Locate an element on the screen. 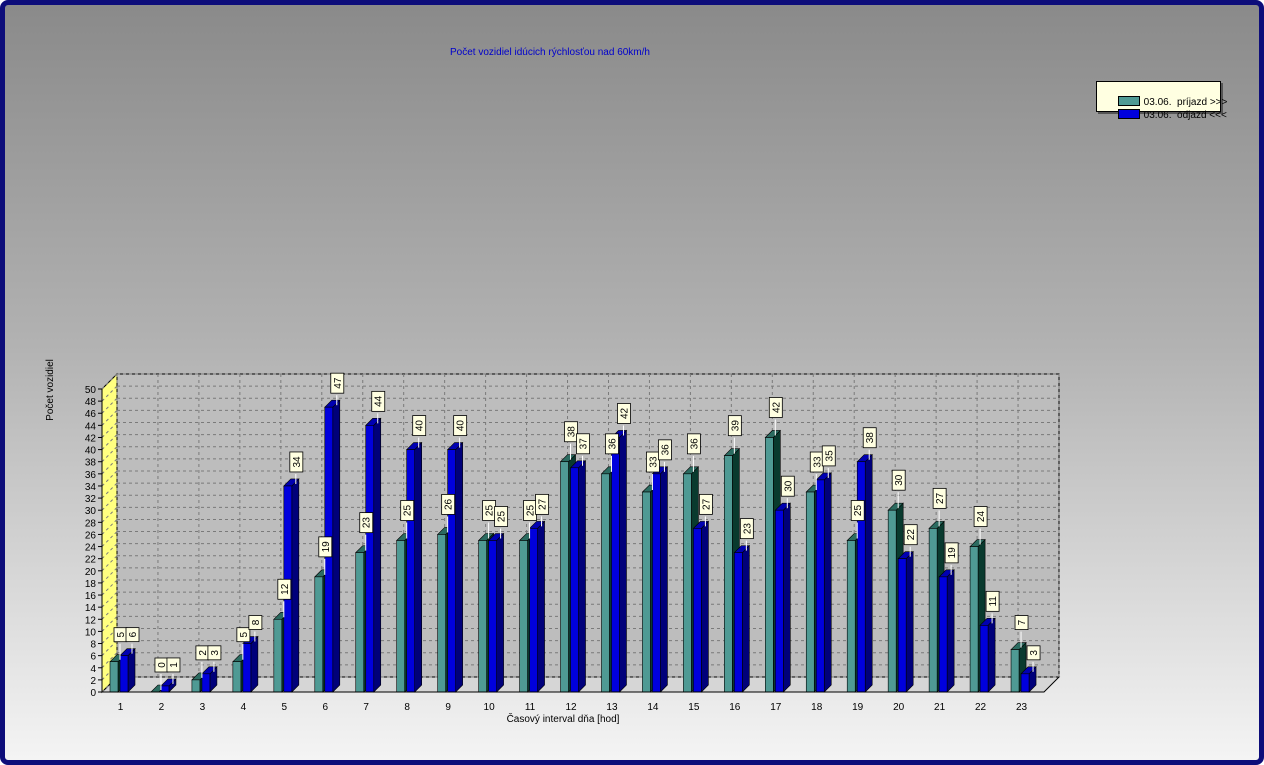 This screenshot has height=765, width=1264. data-label-prijazd: 27 is located at coordinates (939, 507).